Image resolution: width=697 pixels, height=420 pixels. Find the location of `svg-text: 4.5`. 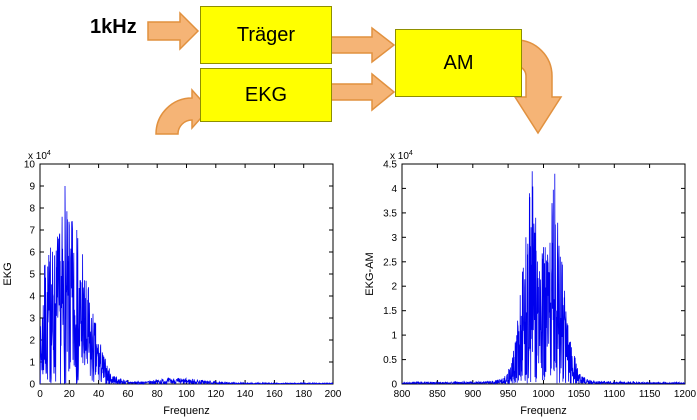

svg-text: 4.5 is located at coordinates (390, 165).